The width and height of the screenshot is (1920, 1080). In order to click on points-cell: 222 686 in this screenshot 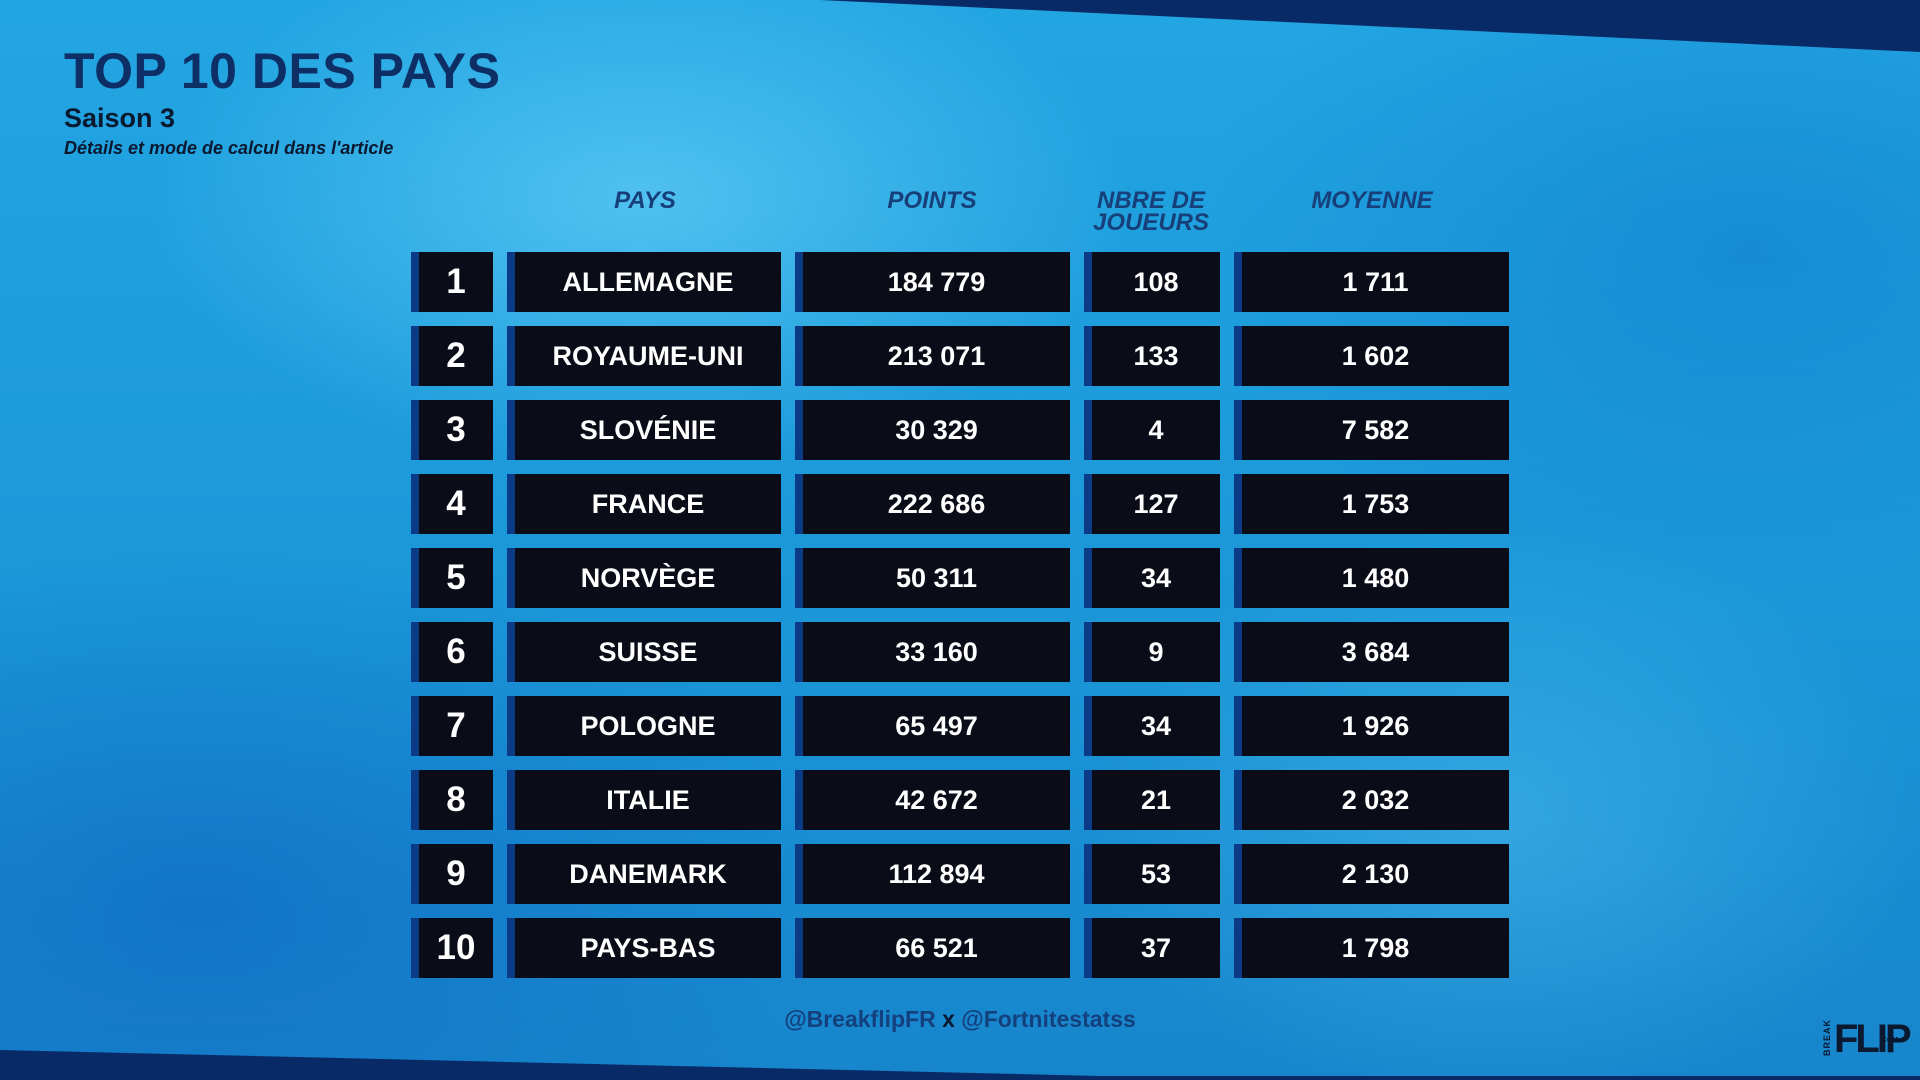, I will do `click(932, 504)`.